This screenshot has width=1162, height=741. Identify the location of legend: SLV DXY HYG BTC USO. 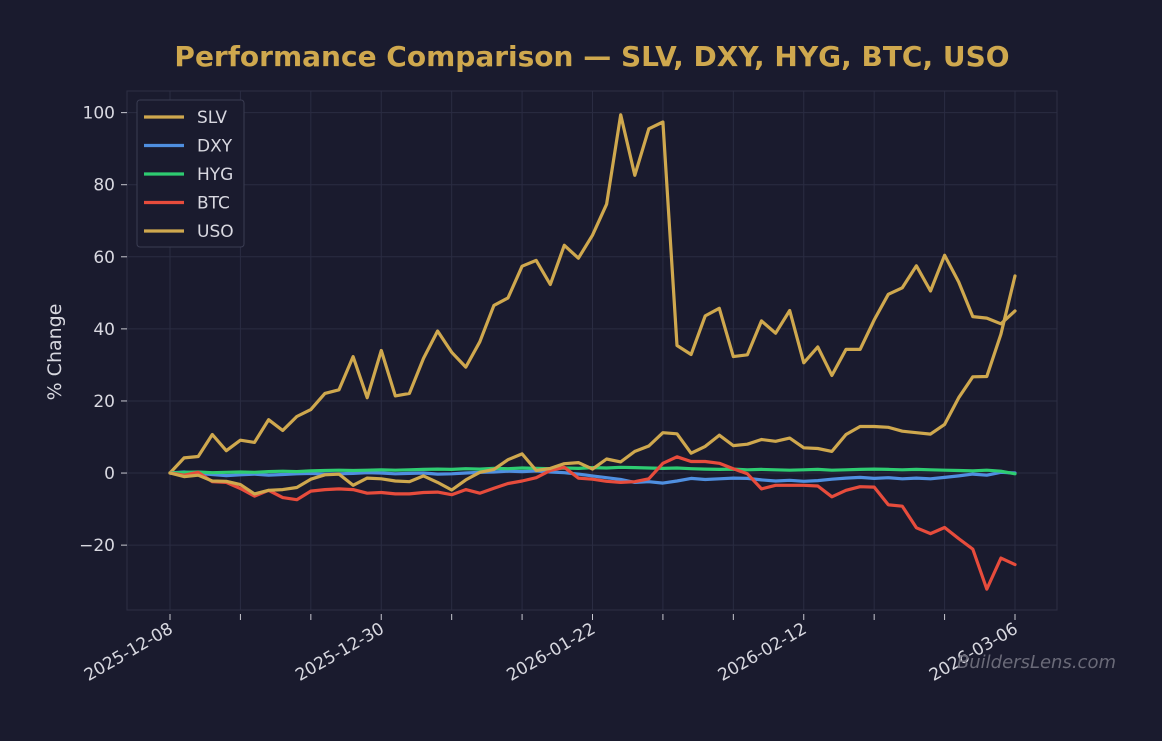
(190, 173).